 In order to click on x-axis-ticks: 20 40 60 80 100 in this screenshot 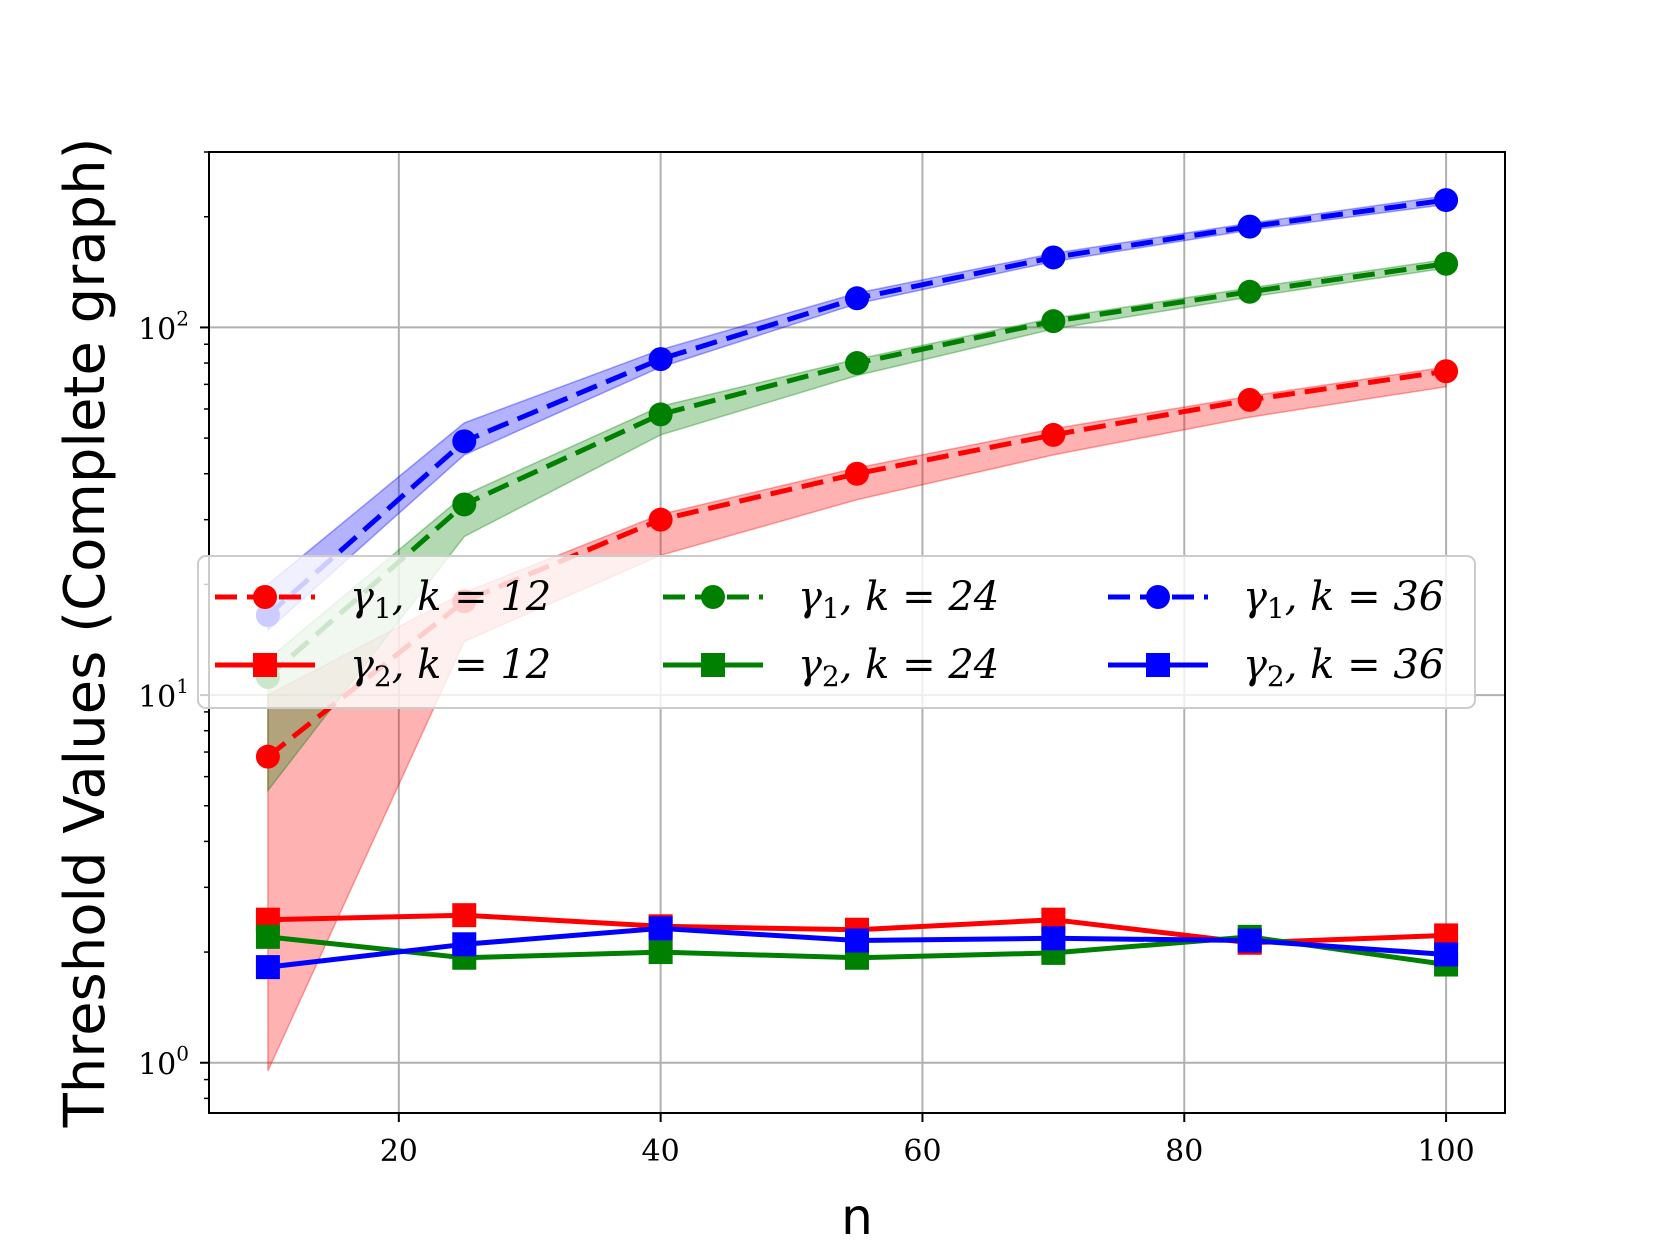, I will do `click(927, 1141)`.